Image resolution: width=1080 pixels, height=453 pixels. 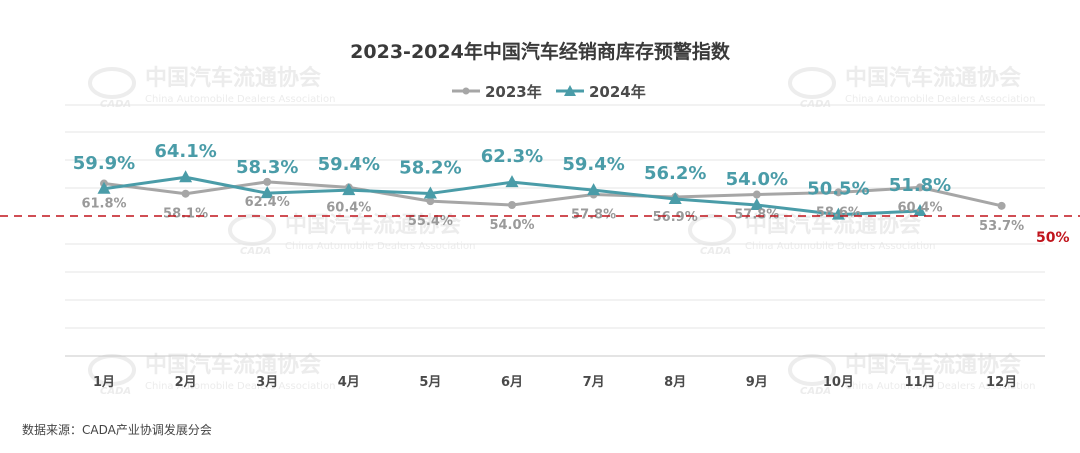 What do you see at coordinates (838, 382) in the screenshot?
I see `x-tick-label: 10月` at bounding box center [838, 382].